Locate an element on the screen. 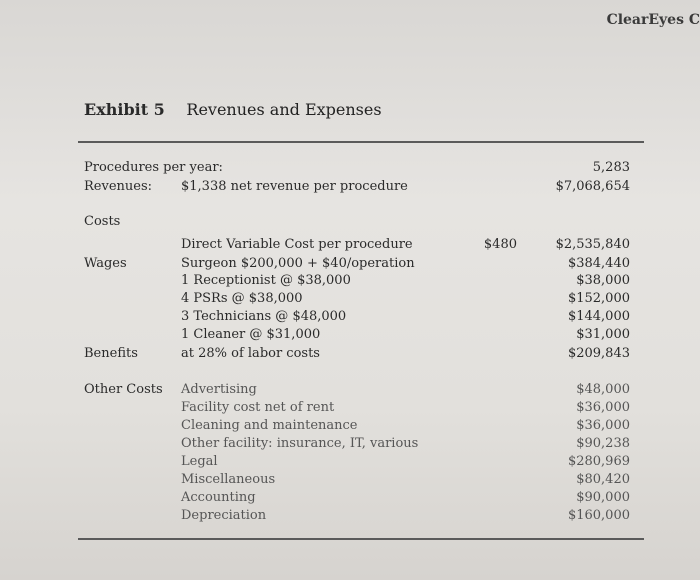 Image resolution: width=700 pixels, height=580 pixels. wages-label: Wages is located at coordinates (105, 263).